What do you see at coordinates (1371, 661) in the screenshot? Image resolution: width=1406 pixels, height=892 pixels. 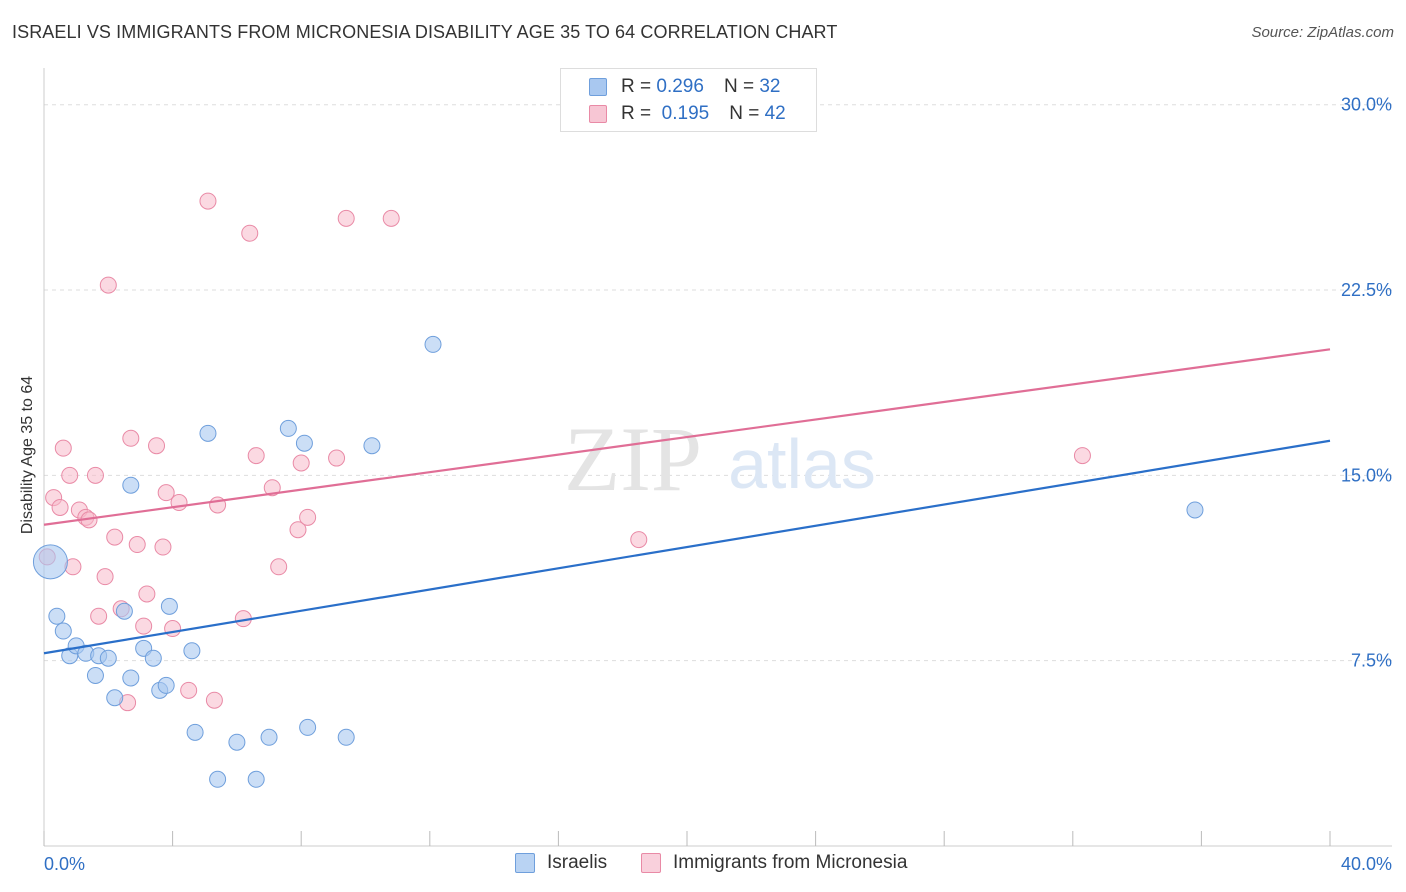 I see `y-tick-label: 7.5%` at bounding box center [1371, 661].